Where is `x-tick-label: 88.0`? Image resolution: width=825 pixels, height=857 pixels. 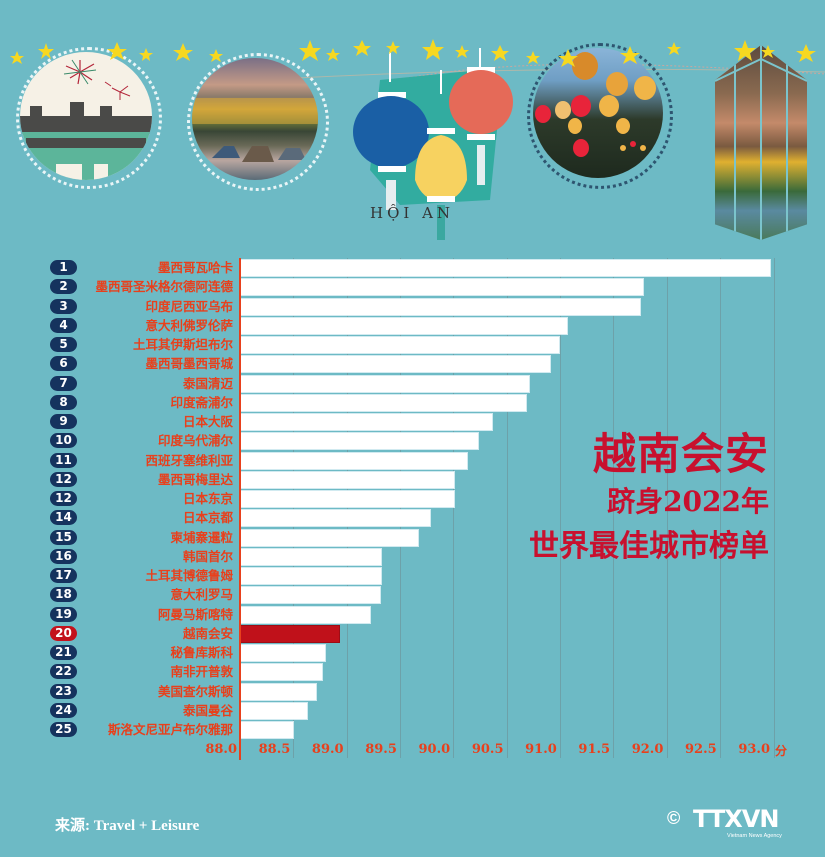
x-tick-label: 88.0 is located at coordinates (221, 749).